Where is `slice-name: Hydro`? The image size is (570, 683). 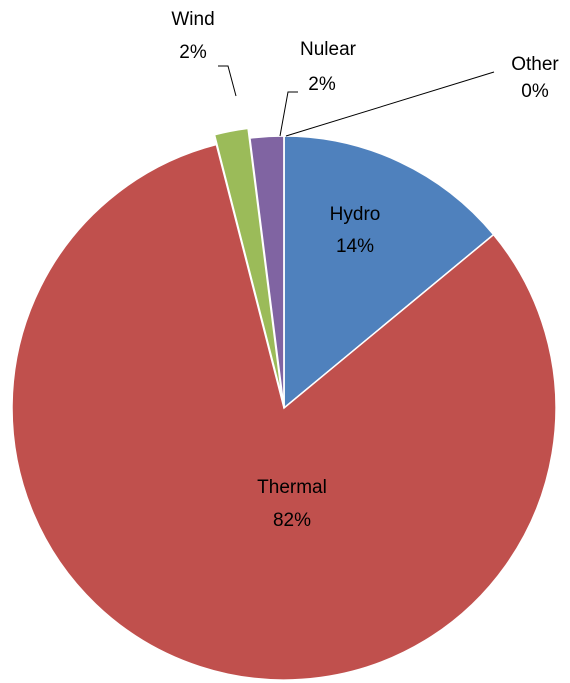 slice-name: Hydro is located at coordinates (355, 214).